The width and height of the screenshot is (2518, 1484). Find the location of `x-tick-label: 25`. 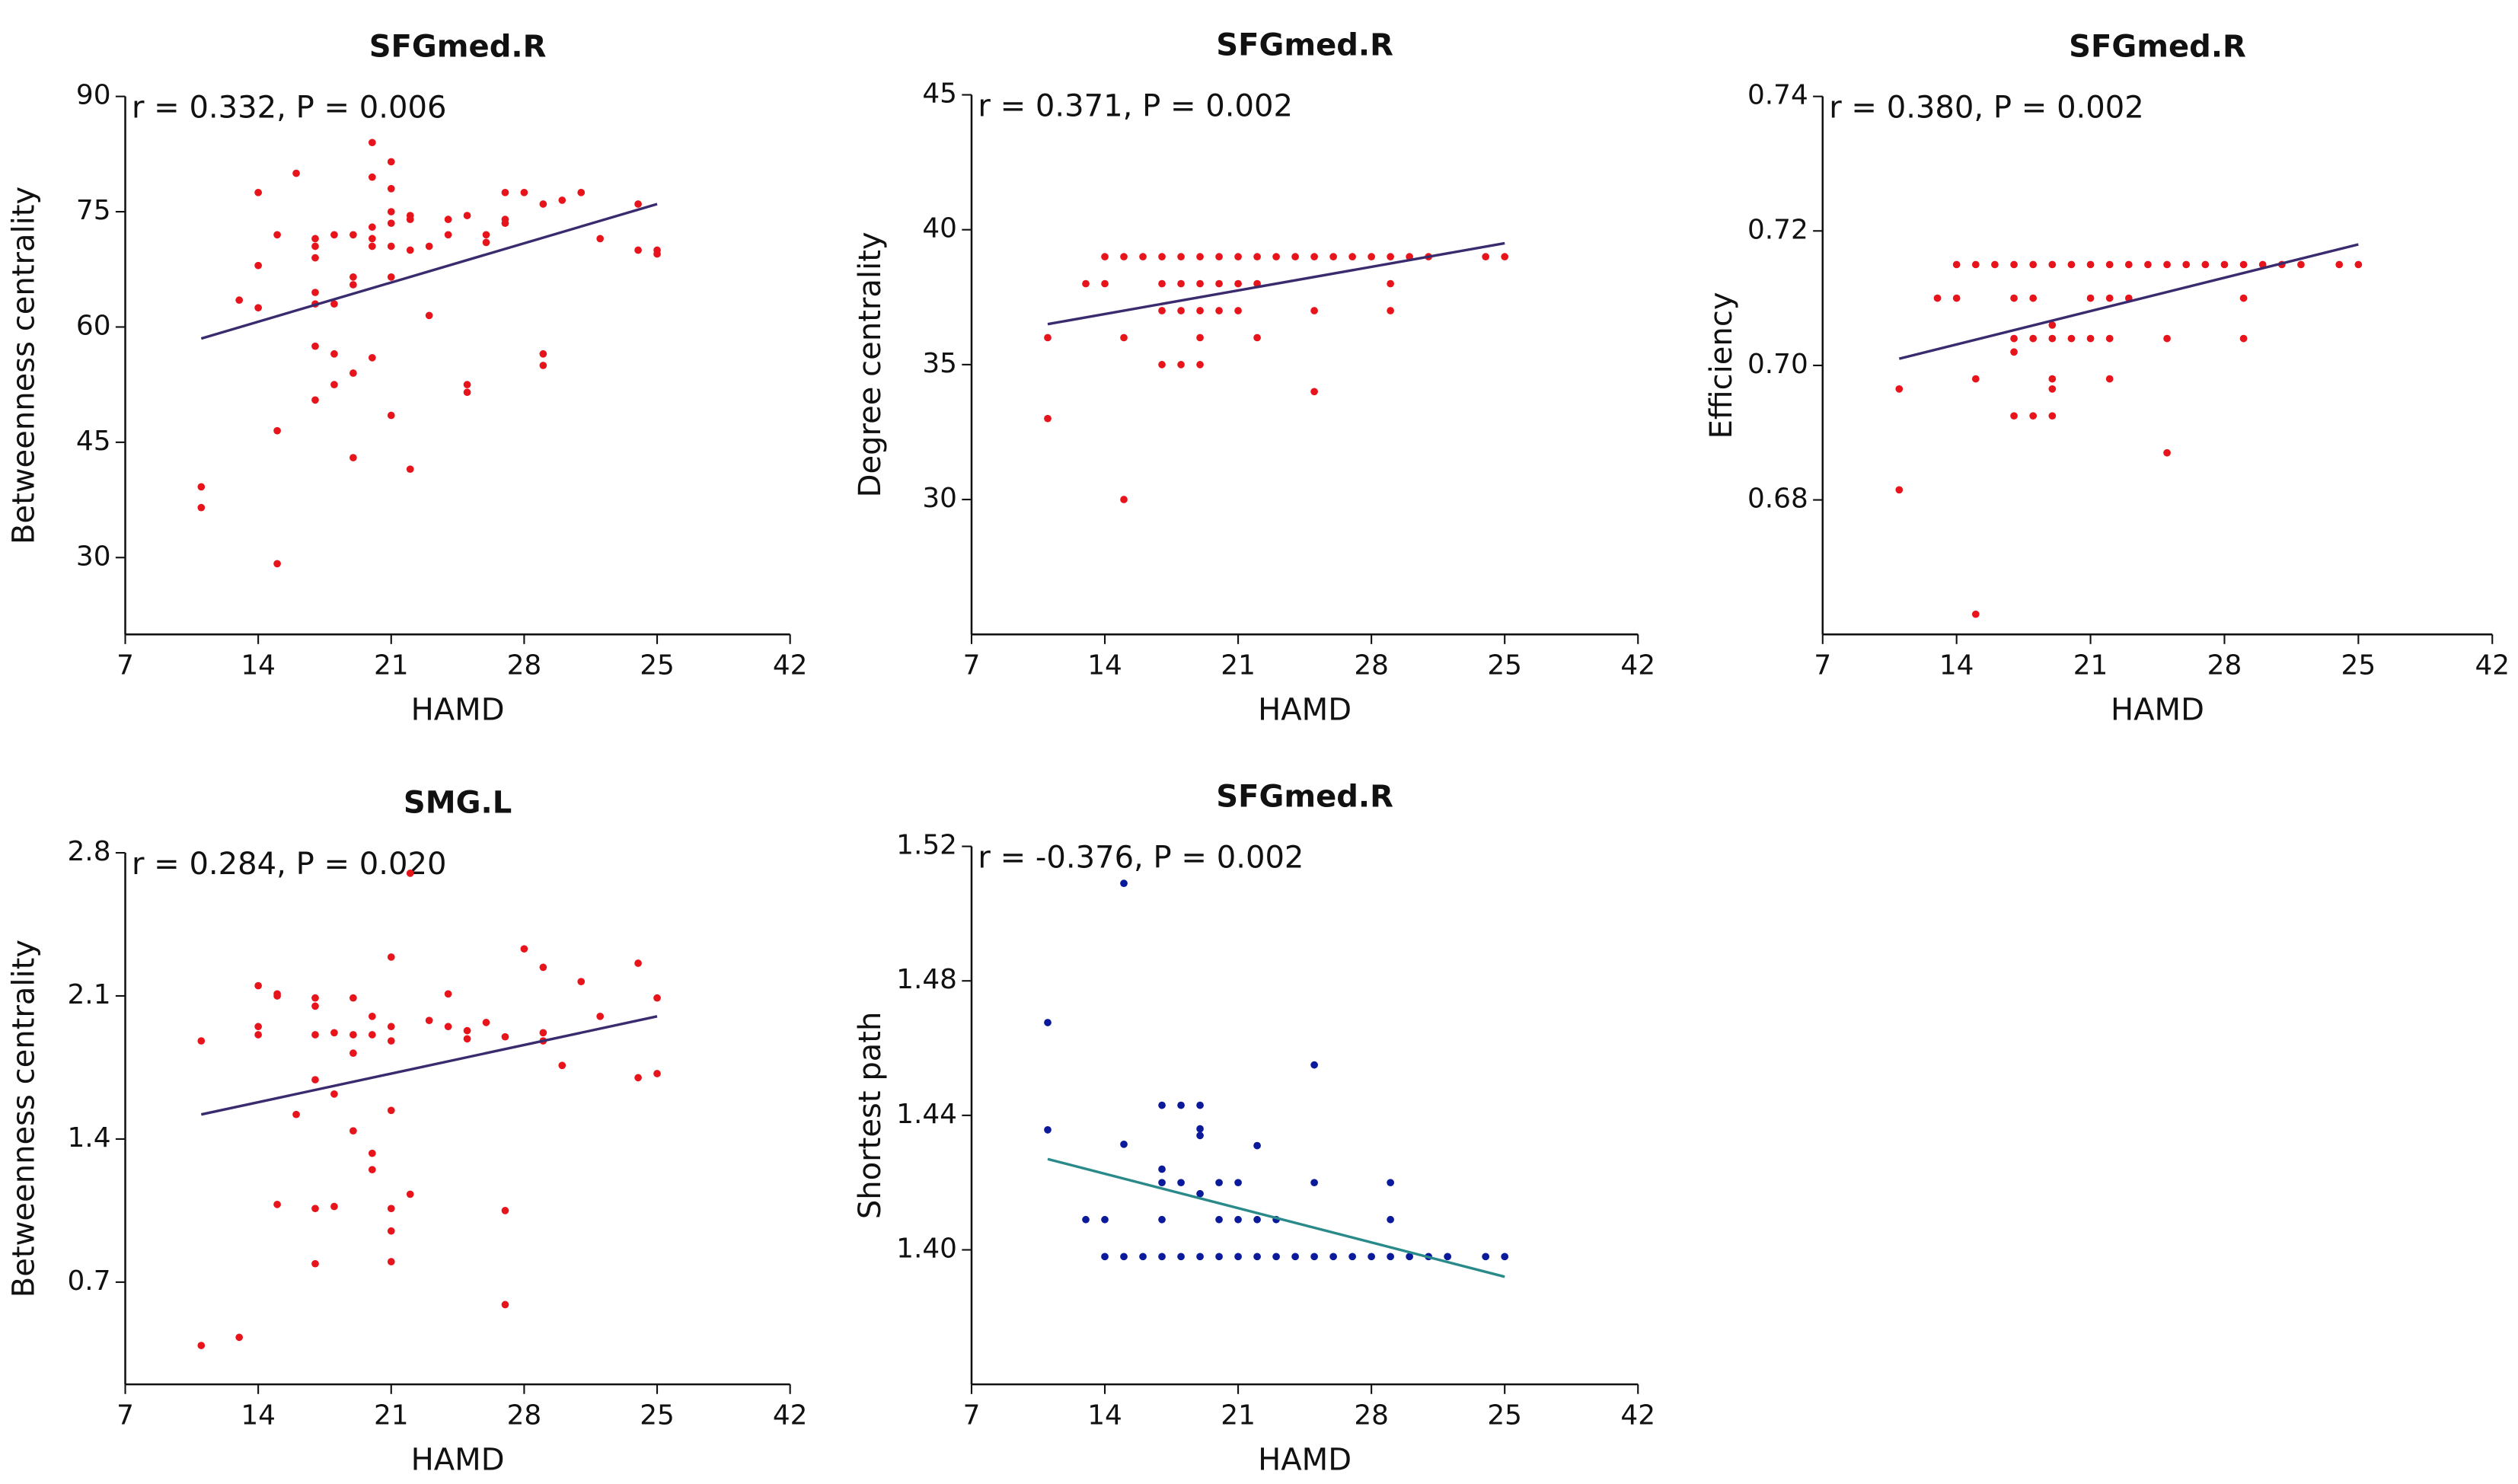

x-tick-label: 25 is located at coordinates (1504, 1415).